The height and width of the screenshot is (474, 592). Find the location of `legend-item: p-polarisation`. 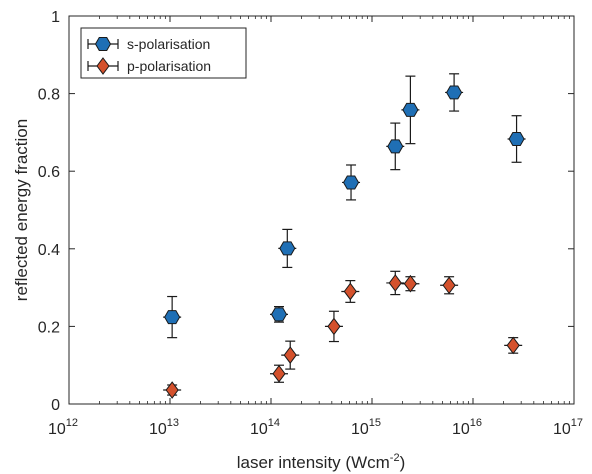

legend-item: p-polarisation is located at coordinates (149, 66).